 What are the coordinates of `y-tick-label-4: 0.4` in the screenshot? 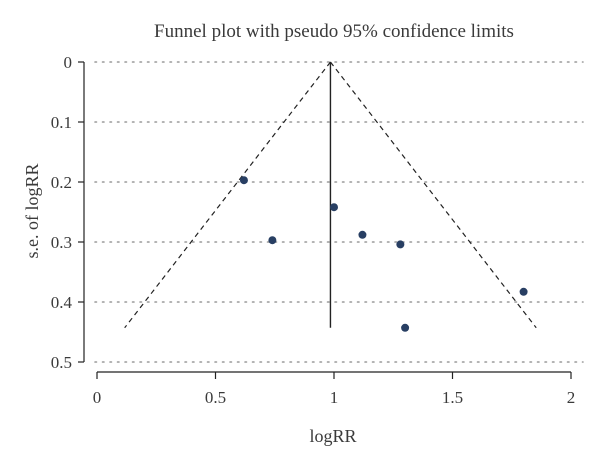 It's located at (62, 302).